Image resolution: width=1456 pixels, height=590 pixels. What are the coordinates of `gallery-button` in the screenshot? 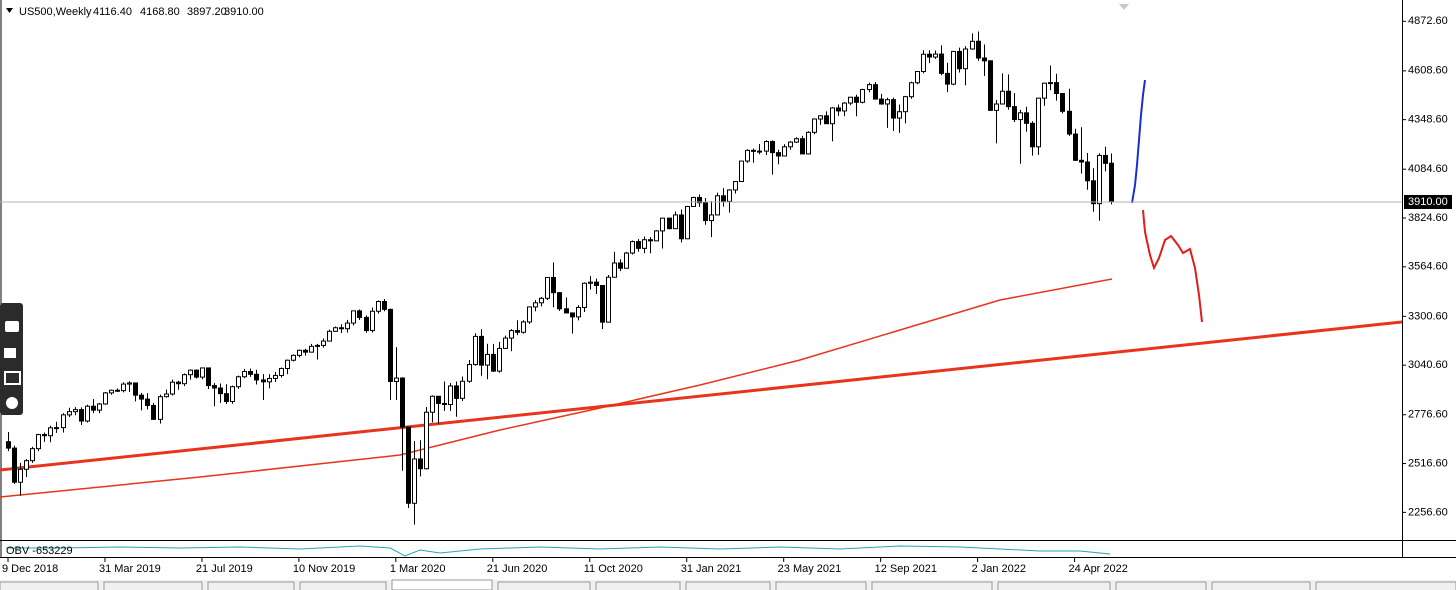 It's located at (12, 378).